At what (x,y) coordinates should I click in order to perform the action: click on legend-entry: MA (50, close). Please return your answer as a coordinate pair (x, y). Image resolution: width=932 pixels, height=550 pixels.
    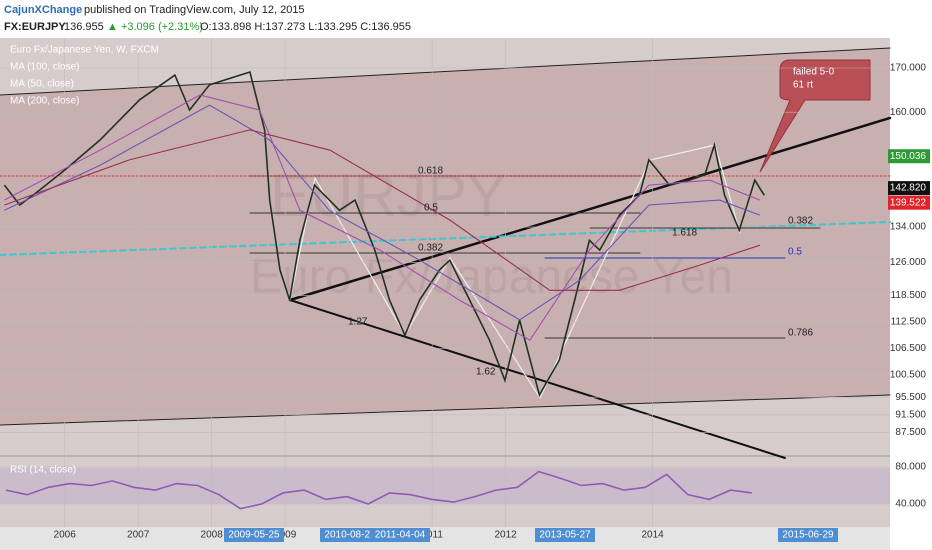
    Looking at the image, I should click on (42, 84).